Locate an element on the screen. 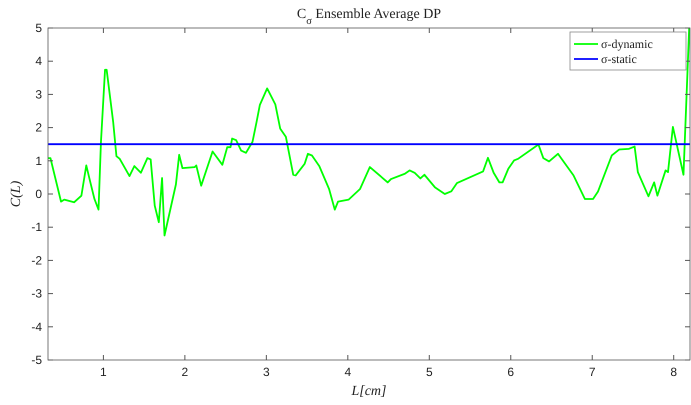  y-tick-label: 1 is located at coordinates (38, 161).